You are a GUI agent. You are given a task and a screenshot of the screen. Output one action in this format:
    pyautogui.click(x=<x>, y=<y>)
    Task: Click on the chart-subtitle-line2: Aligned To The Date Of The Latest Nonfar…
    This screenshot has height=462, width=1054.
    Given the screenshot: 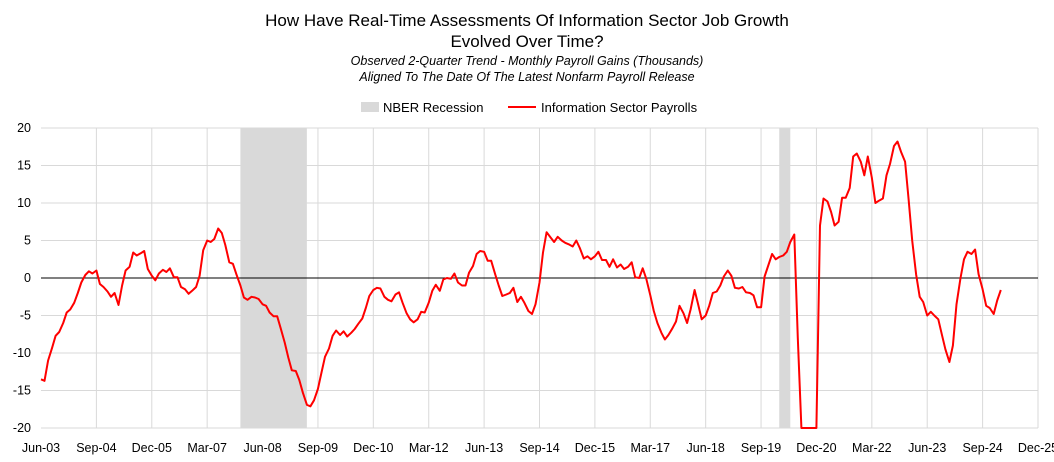 What is the action you would take?
    pyautogui.click(x=527, y=77)
    